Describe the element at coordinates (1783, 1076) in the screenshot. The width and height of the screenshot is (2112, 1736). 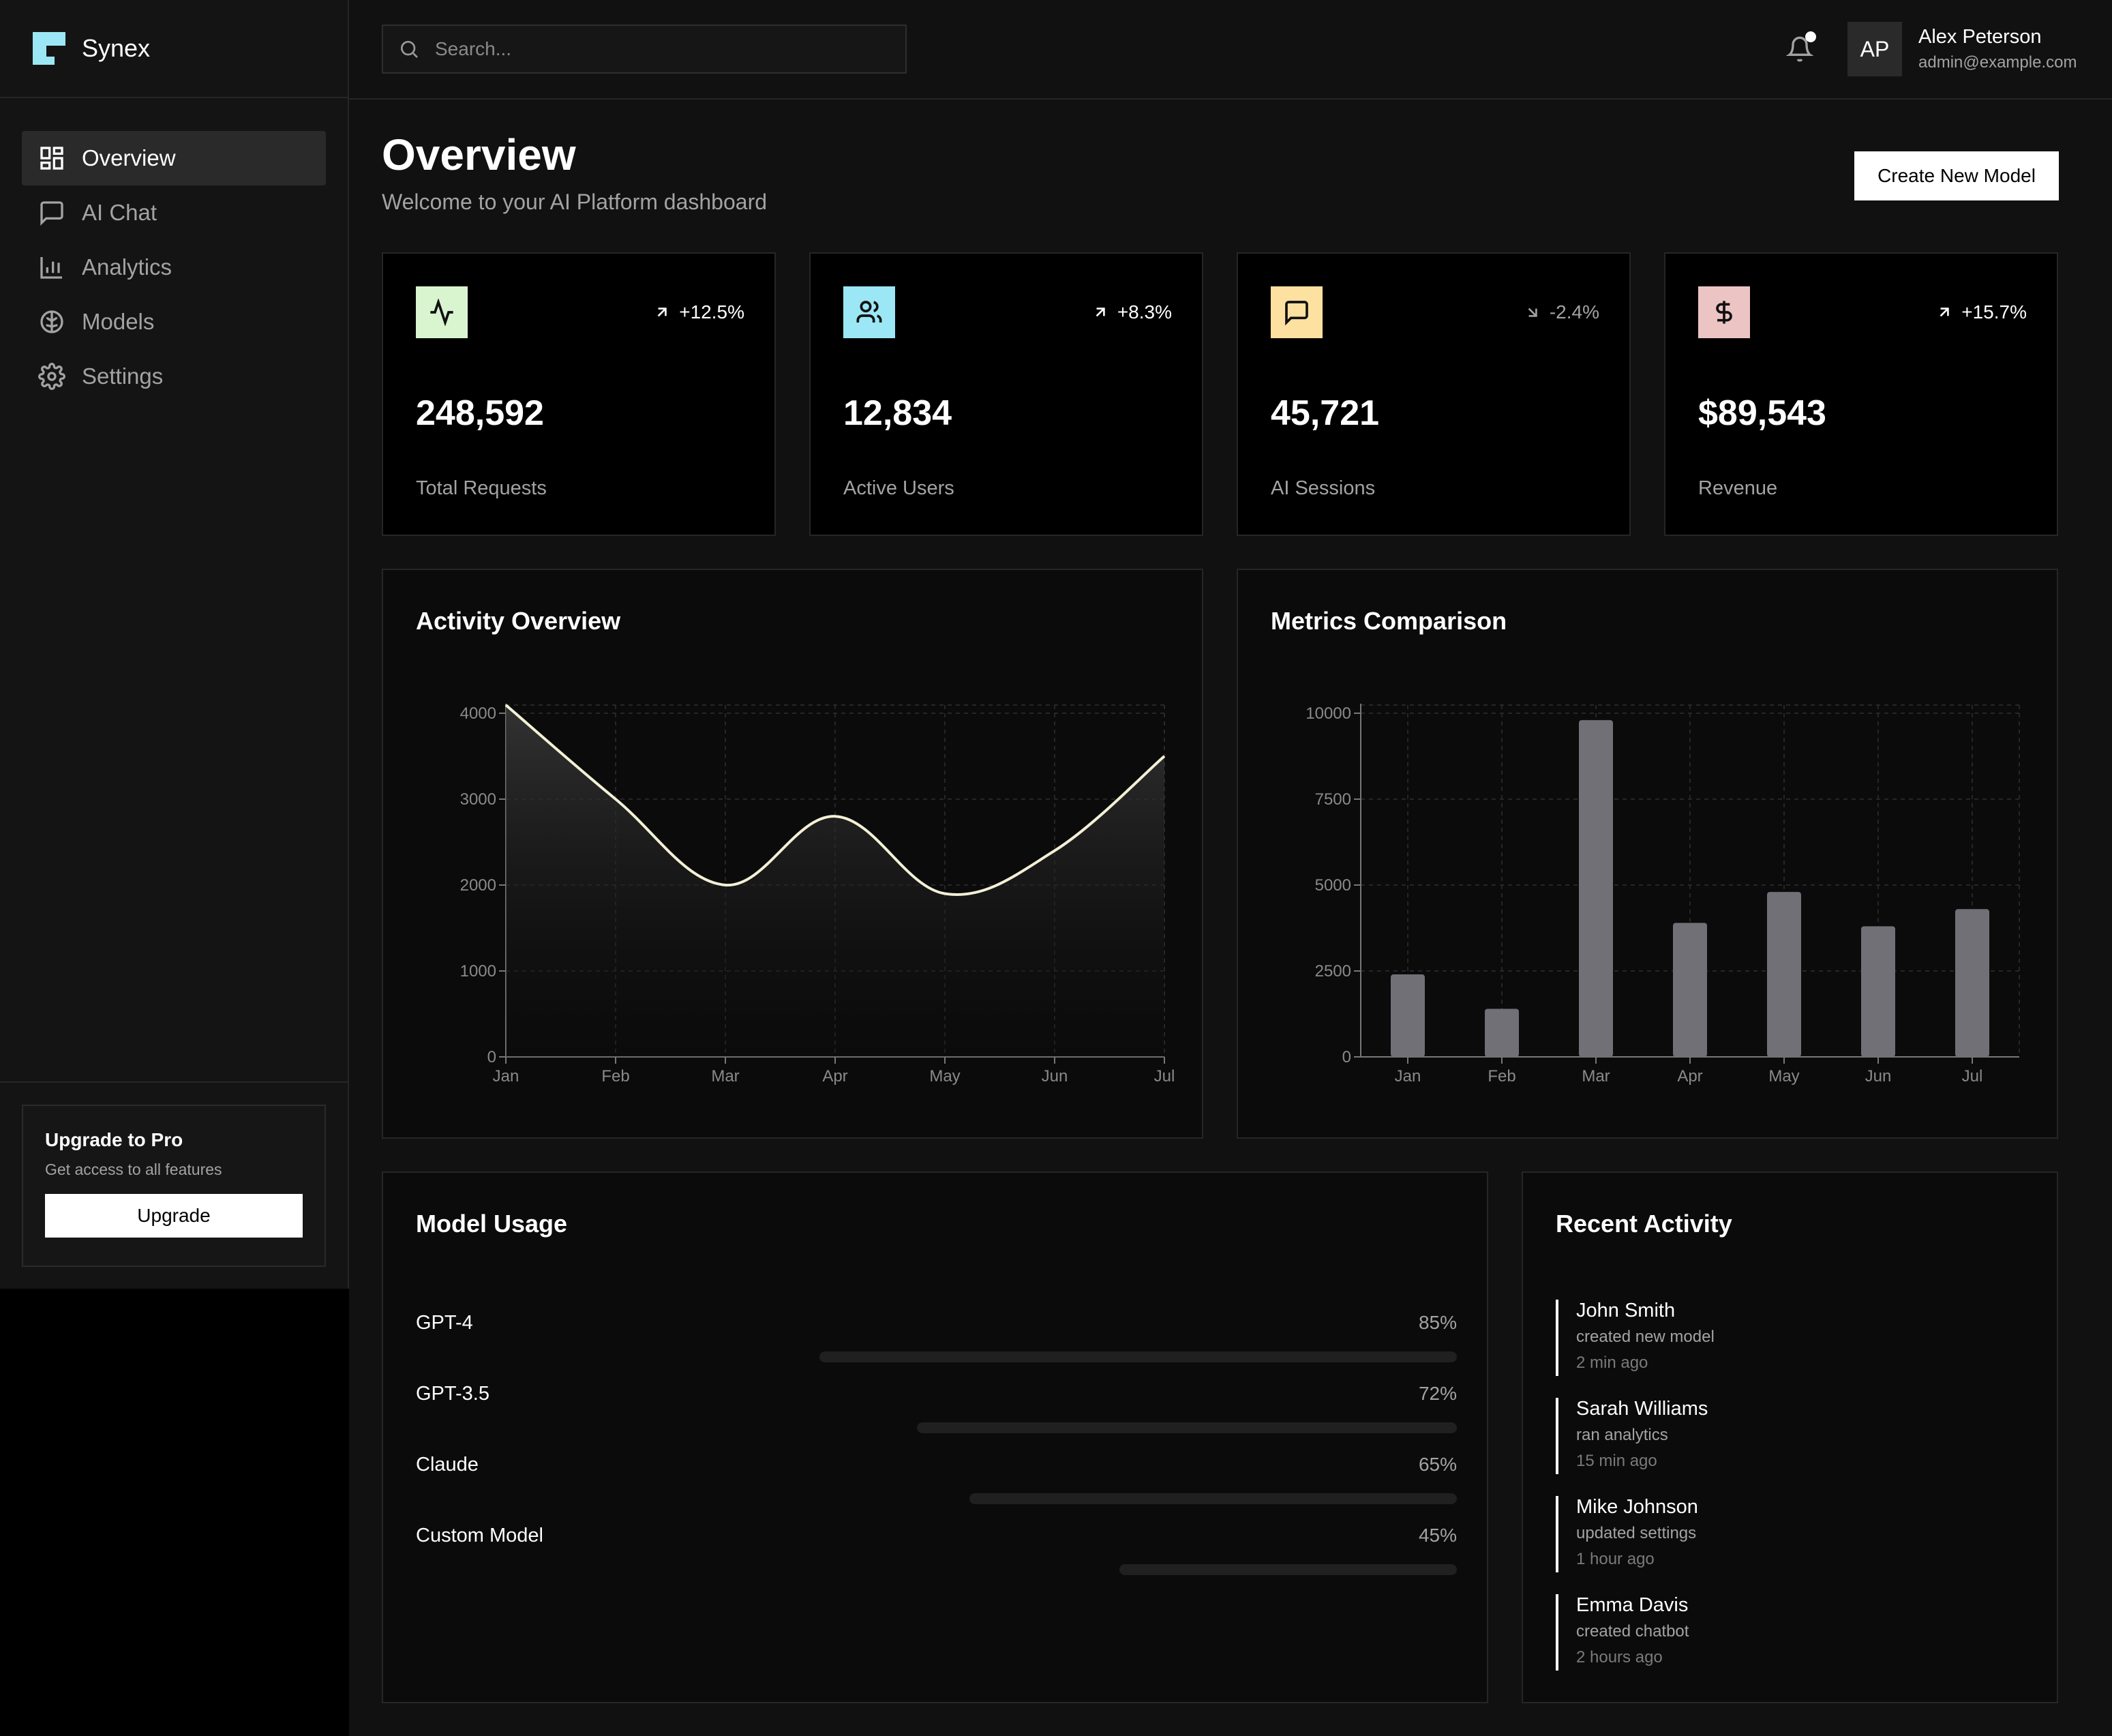
I see `x-tick-label: May` at that location.